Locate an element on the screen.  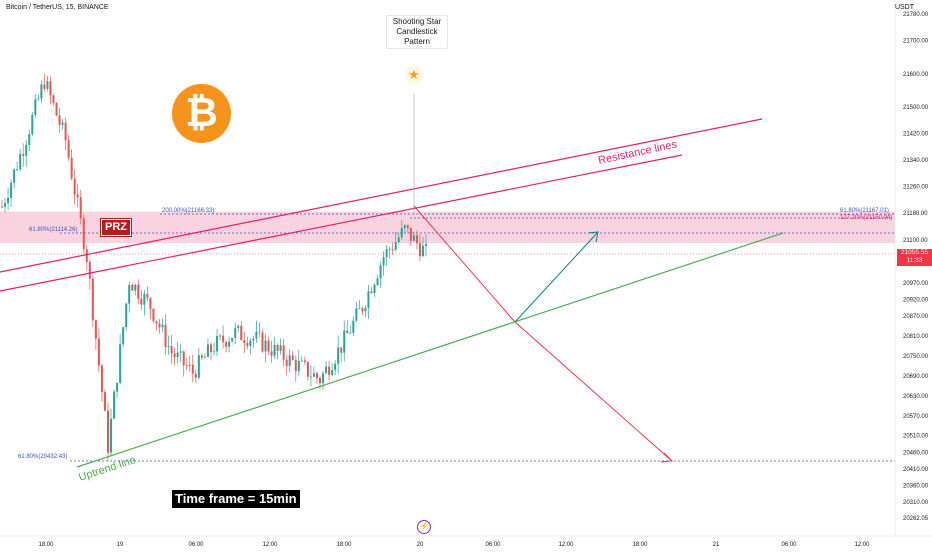
time-tick-10: 06:00 is located at coordinates (789, 545).